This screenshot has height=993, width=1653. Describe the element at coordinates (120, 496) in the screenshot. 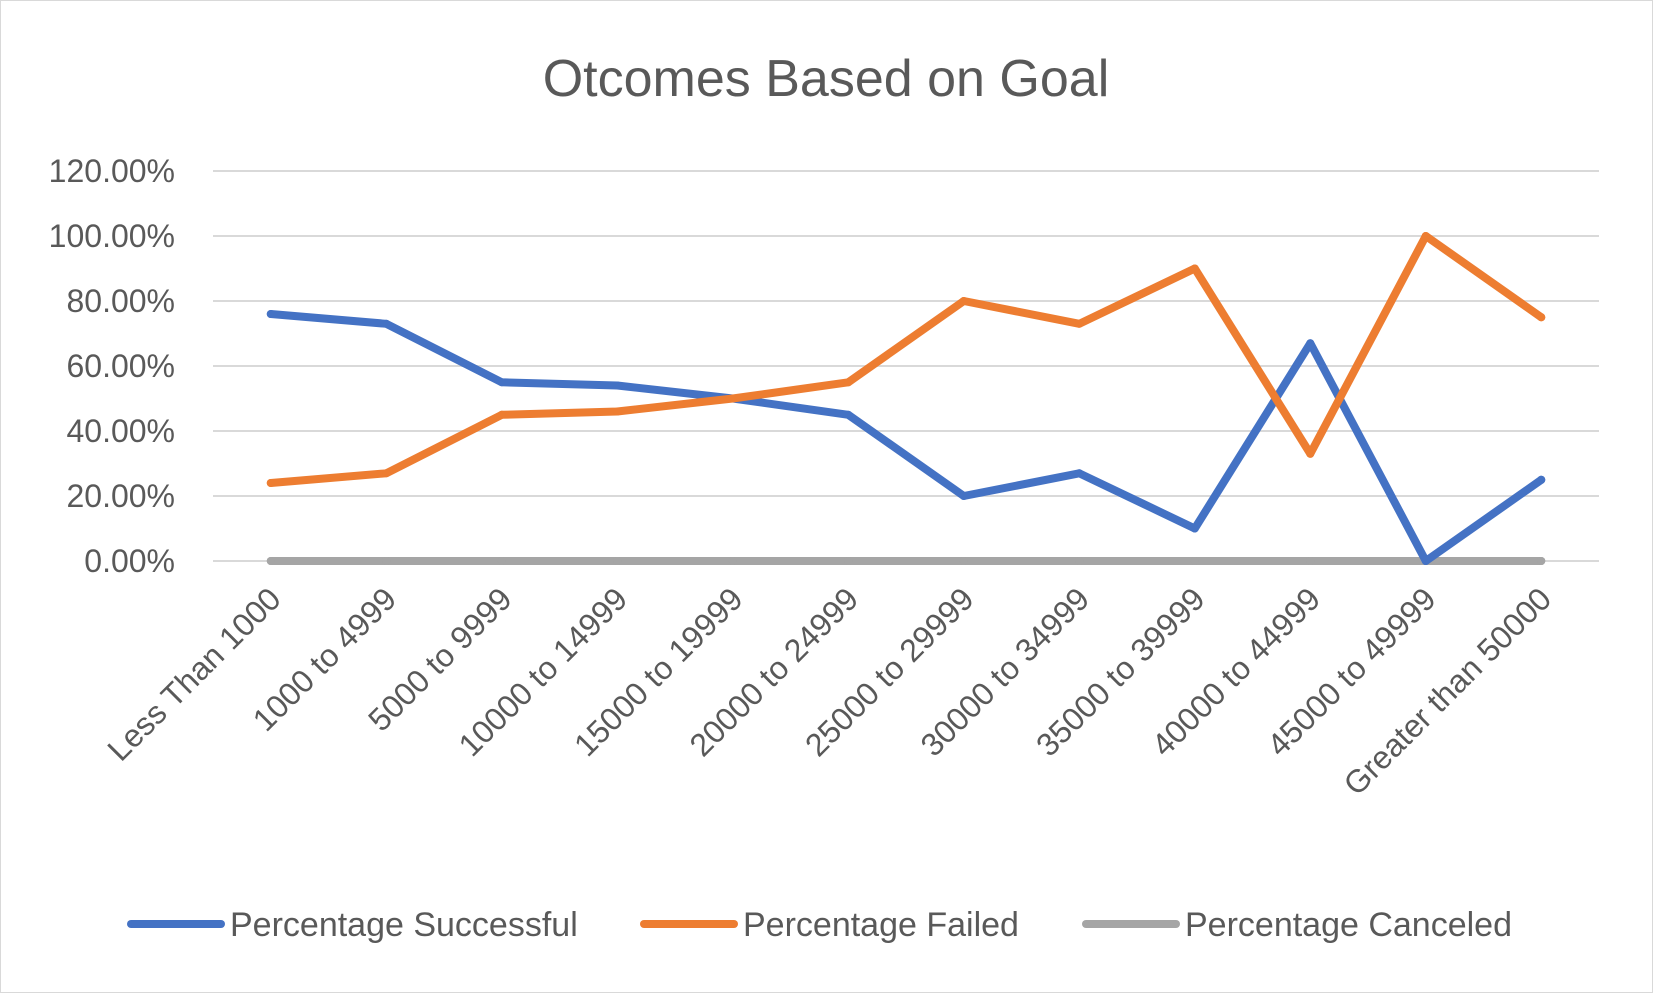

I see `y-tick-label: 20.00%` at that location.